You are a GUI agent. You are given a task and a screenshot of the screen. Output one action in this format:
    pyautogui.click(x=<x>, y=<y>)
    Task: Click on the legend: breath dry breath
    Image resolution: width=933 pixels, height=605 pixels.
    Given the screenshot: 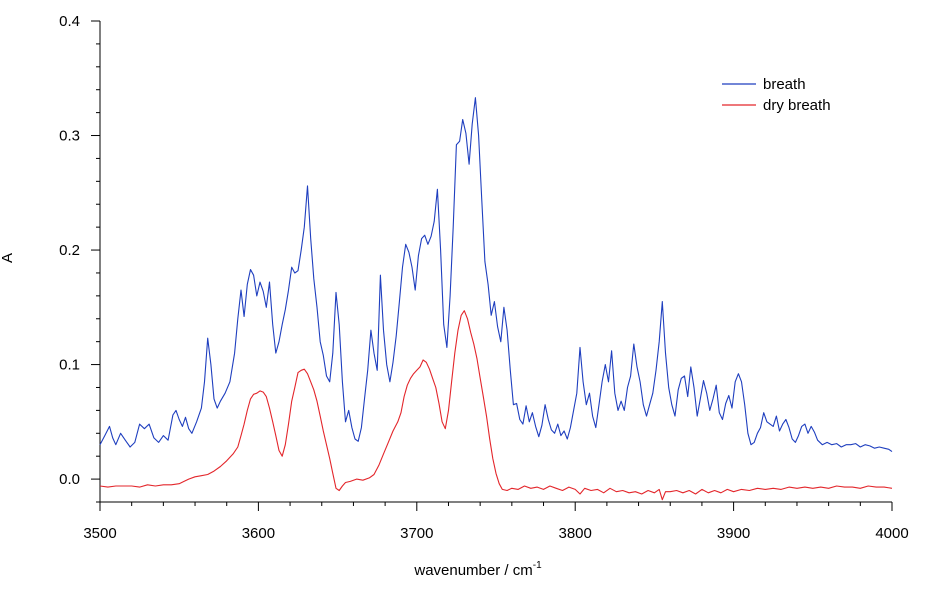 What is the action you would take?
    pyautogui.click(x=776, y=95)
    